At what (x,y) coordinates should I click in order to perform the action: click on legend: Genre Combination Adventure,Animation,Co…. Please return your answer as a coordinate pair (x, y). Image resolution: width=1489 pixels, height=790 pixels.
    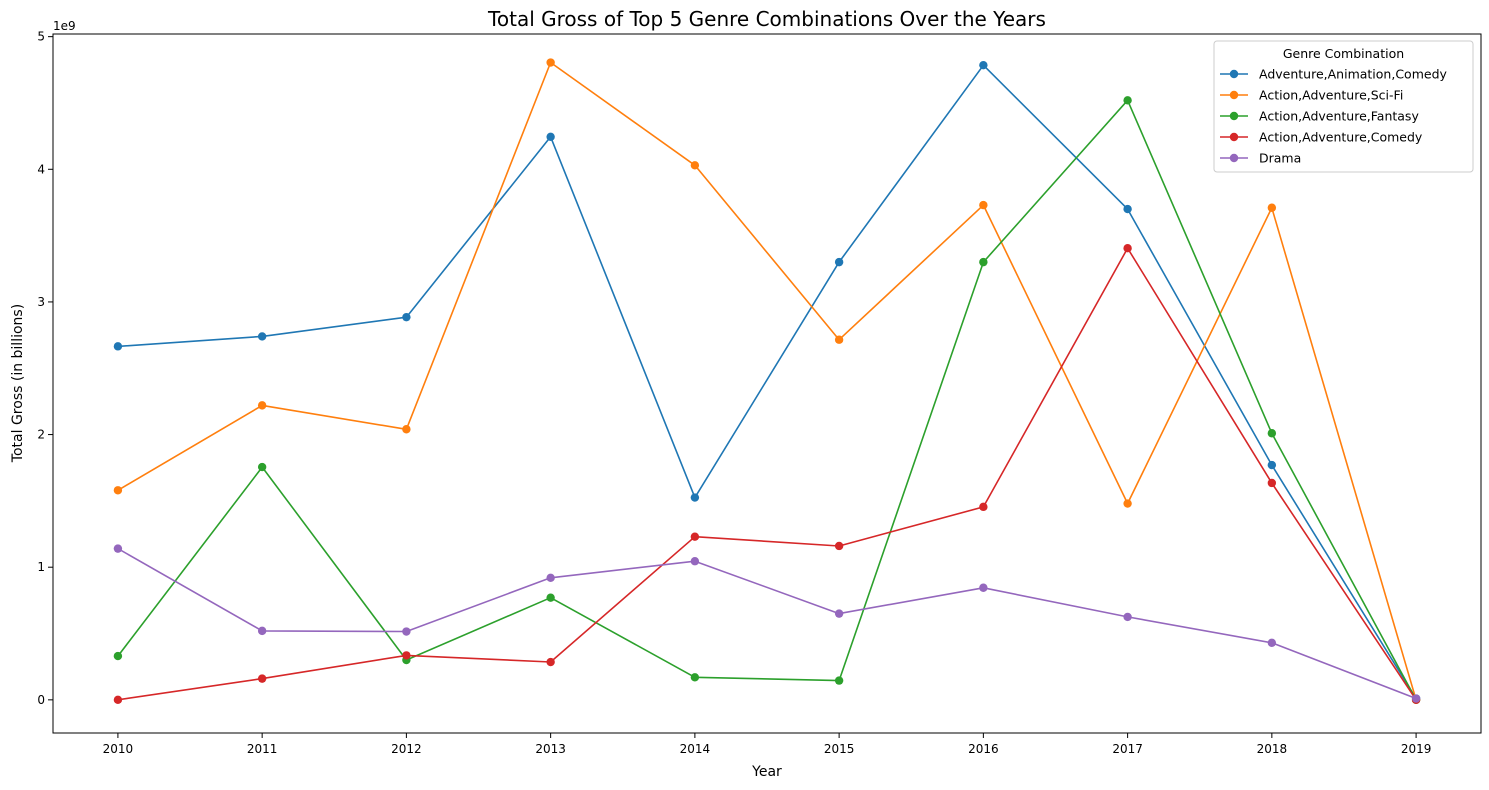
    Looking at the image, I should click on (1343, 106).